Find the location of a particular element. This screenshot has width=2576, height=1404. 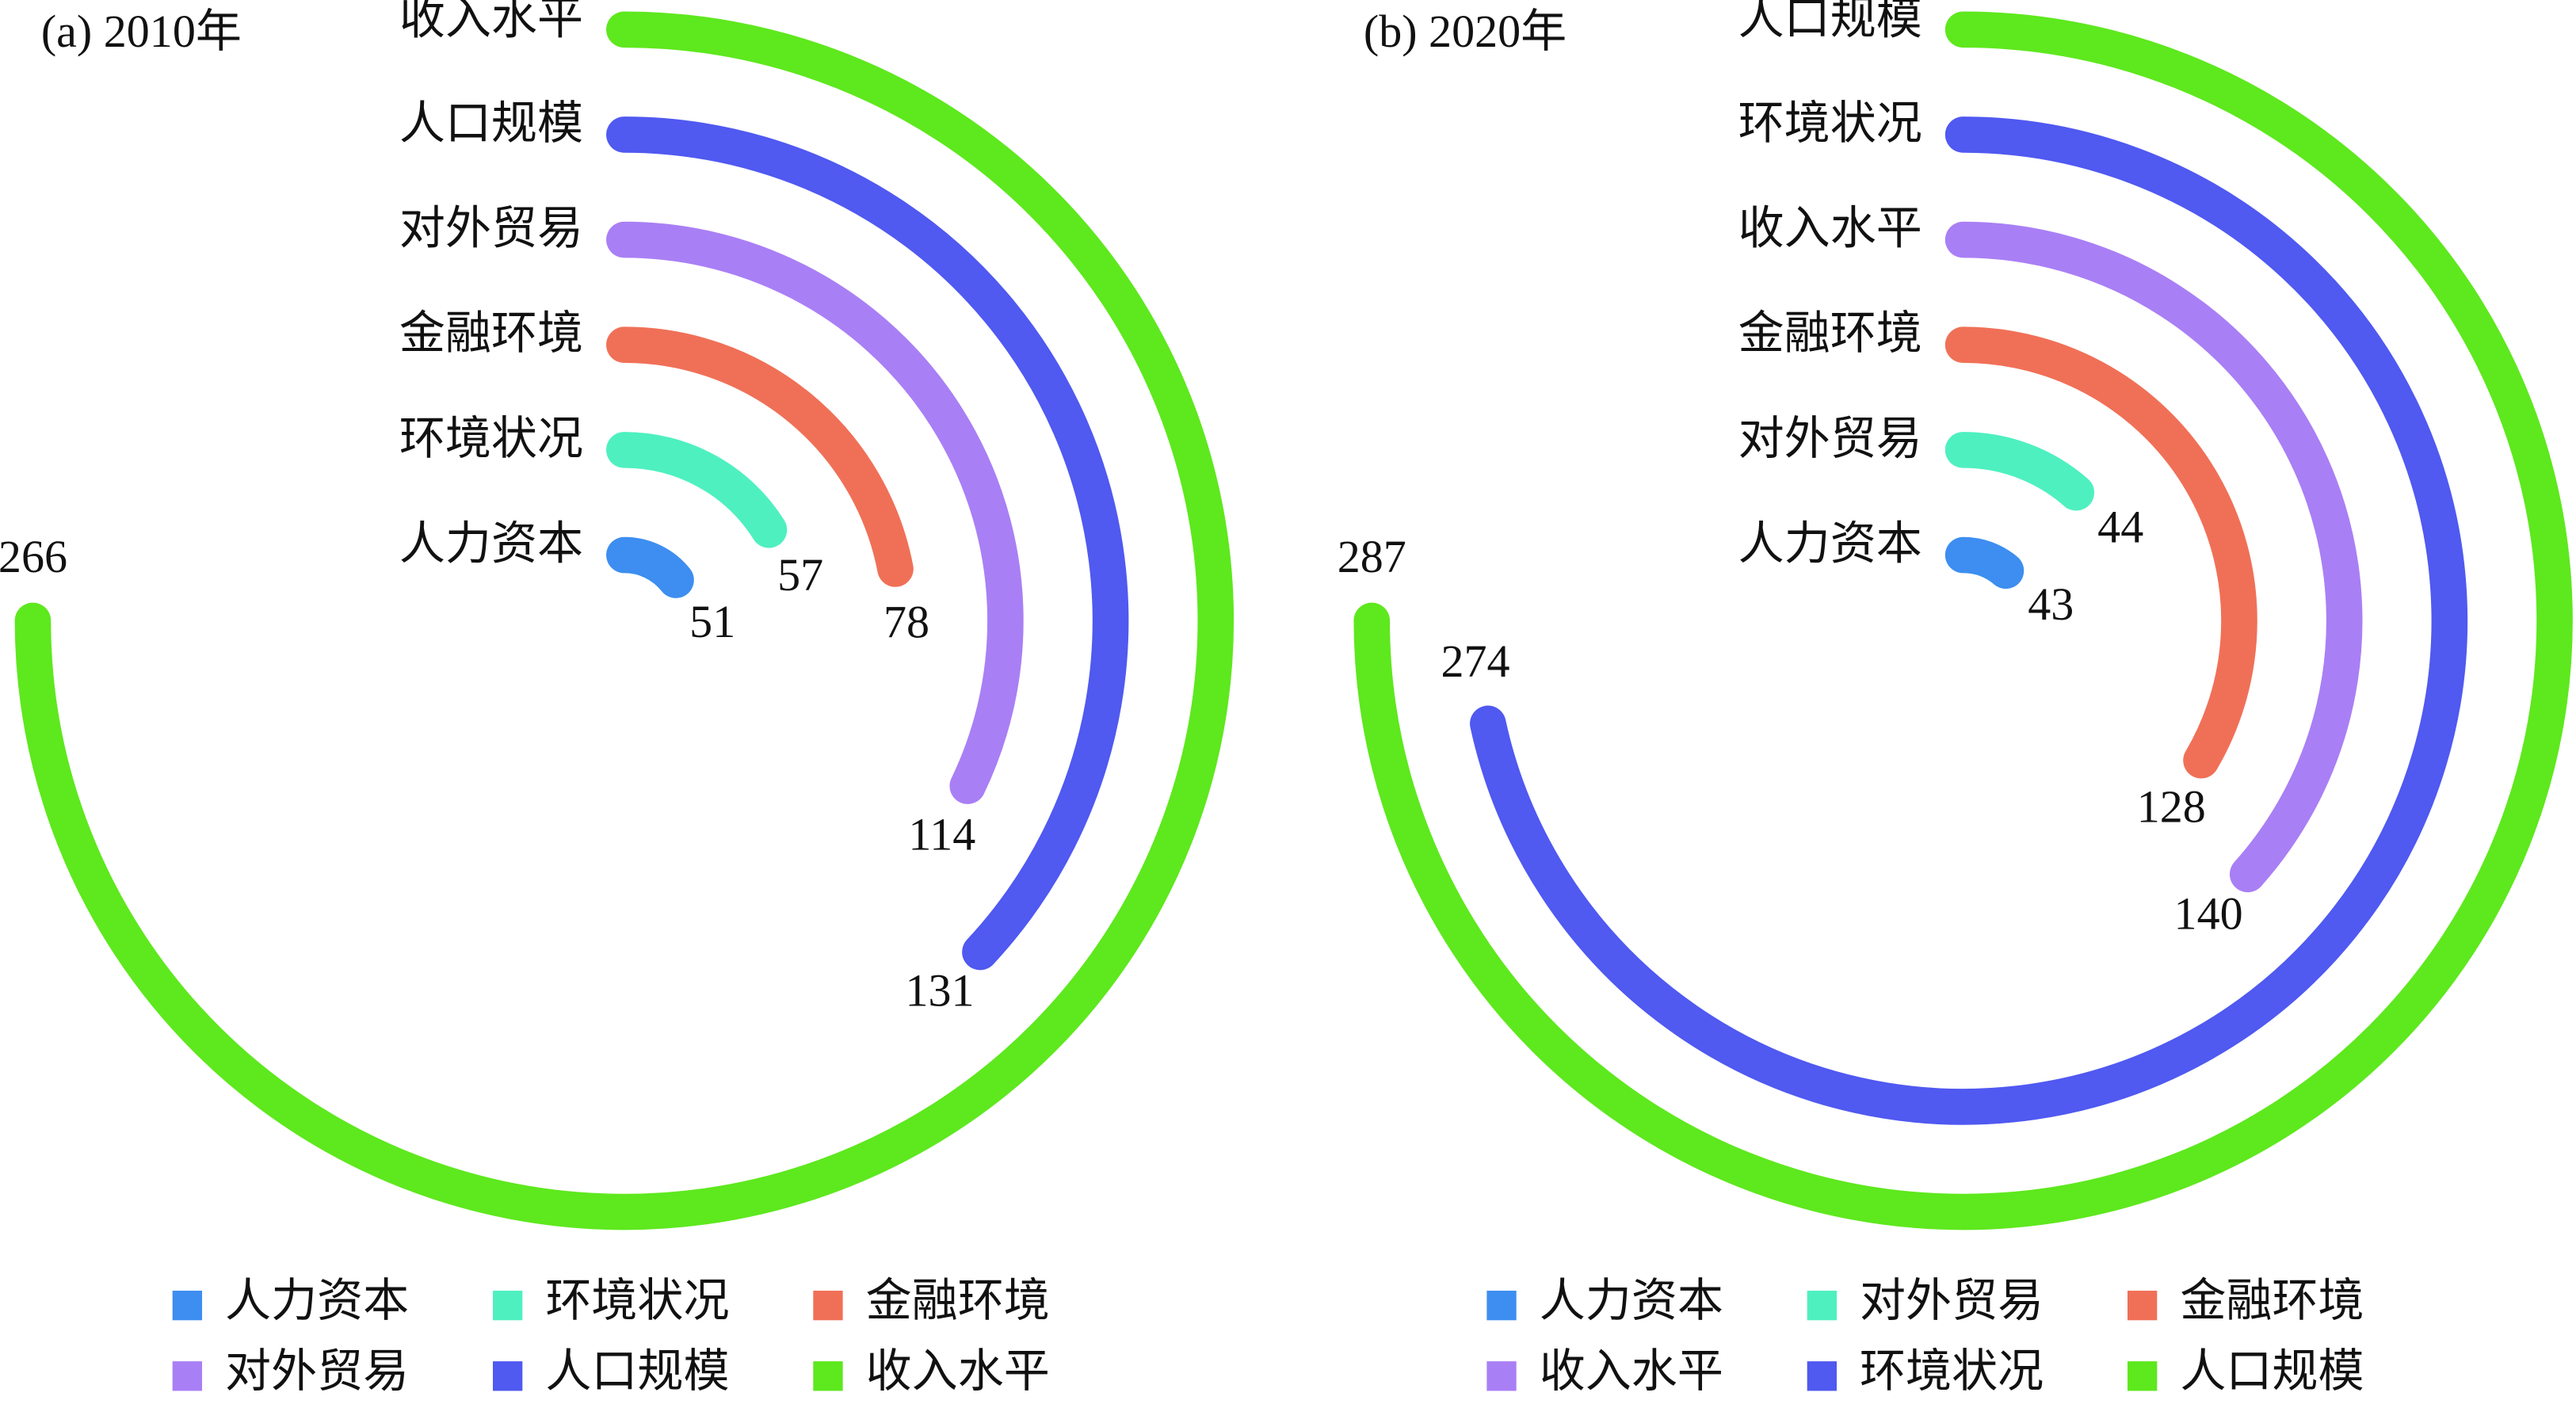

chart-title: (b) 2020年 is located at coordinates (1465, 32).